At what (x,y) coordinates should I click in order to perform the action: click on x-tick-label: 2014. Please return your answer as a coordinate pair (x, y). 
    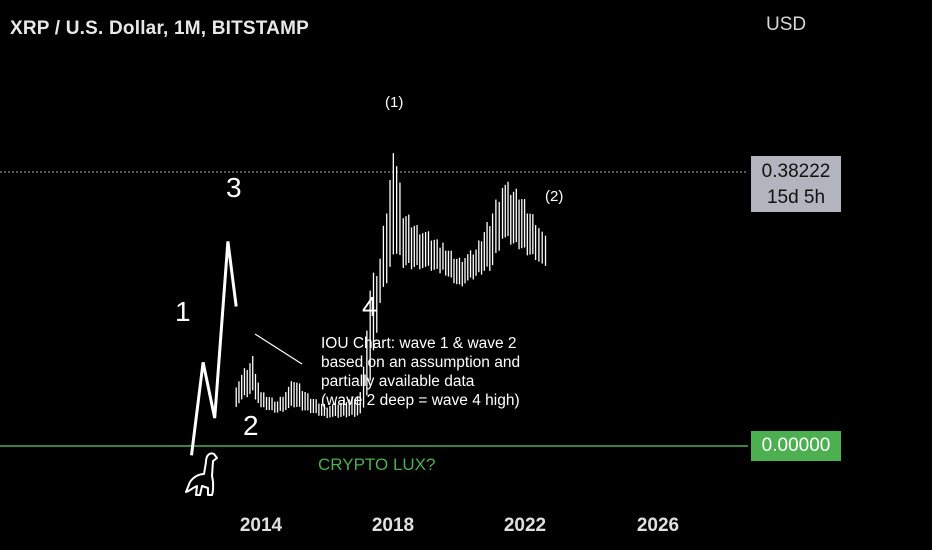
    Looking at the image, I should click on (261, 525).